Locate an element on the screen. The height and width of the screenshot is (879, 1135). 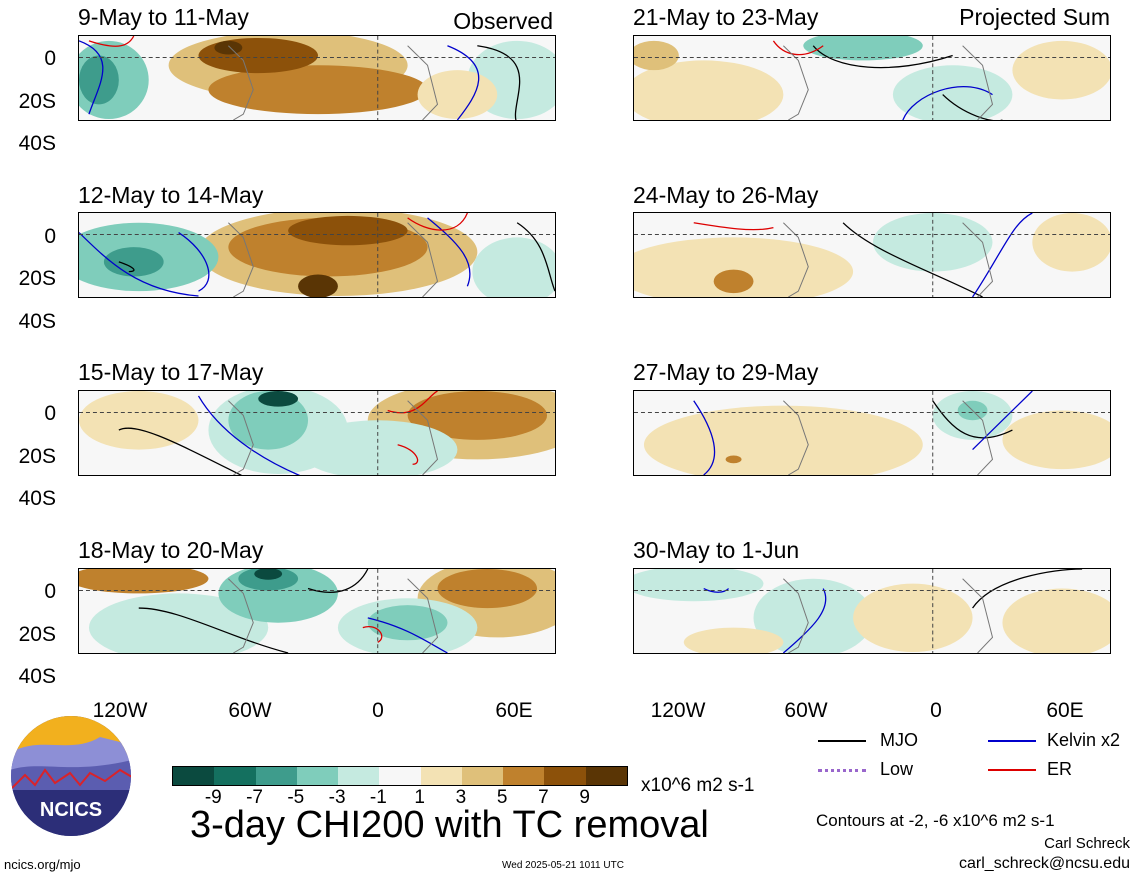
lon-label-0-left: 0 is located at coordinates (378, 710).